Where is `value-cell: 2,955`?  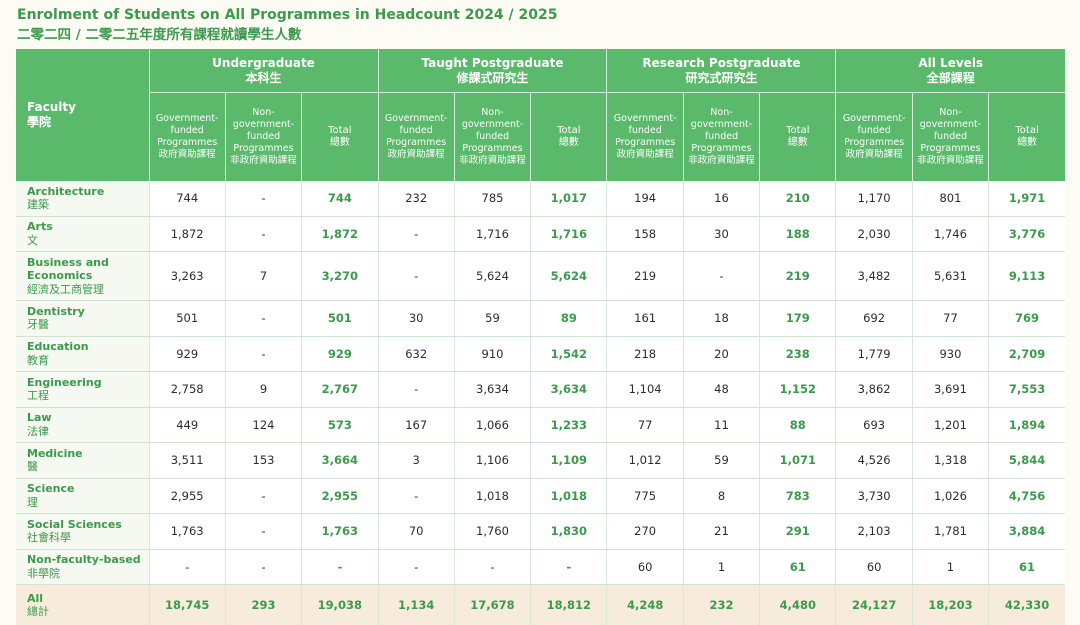 value-cell: 2,955 is located at coordinates (187, 496).